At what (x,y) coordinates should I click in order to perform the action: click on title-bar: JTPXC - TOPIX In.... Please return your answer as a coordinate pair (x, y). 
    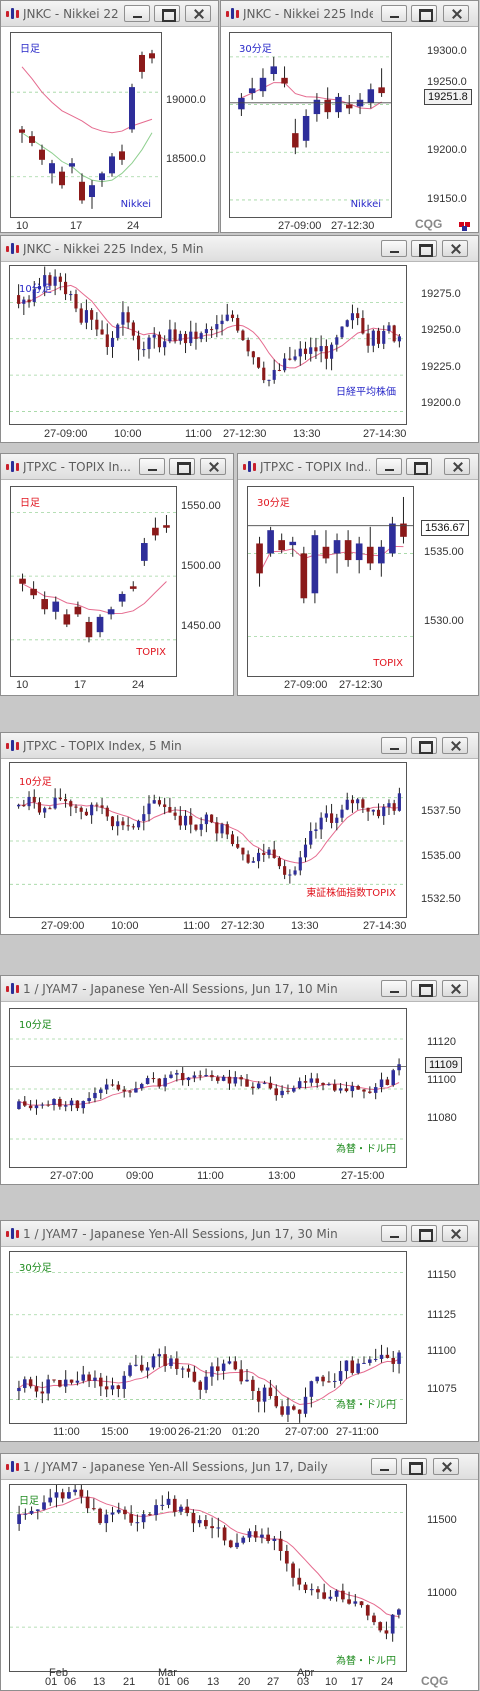
    Looking at the image, I should click on (117, 467).